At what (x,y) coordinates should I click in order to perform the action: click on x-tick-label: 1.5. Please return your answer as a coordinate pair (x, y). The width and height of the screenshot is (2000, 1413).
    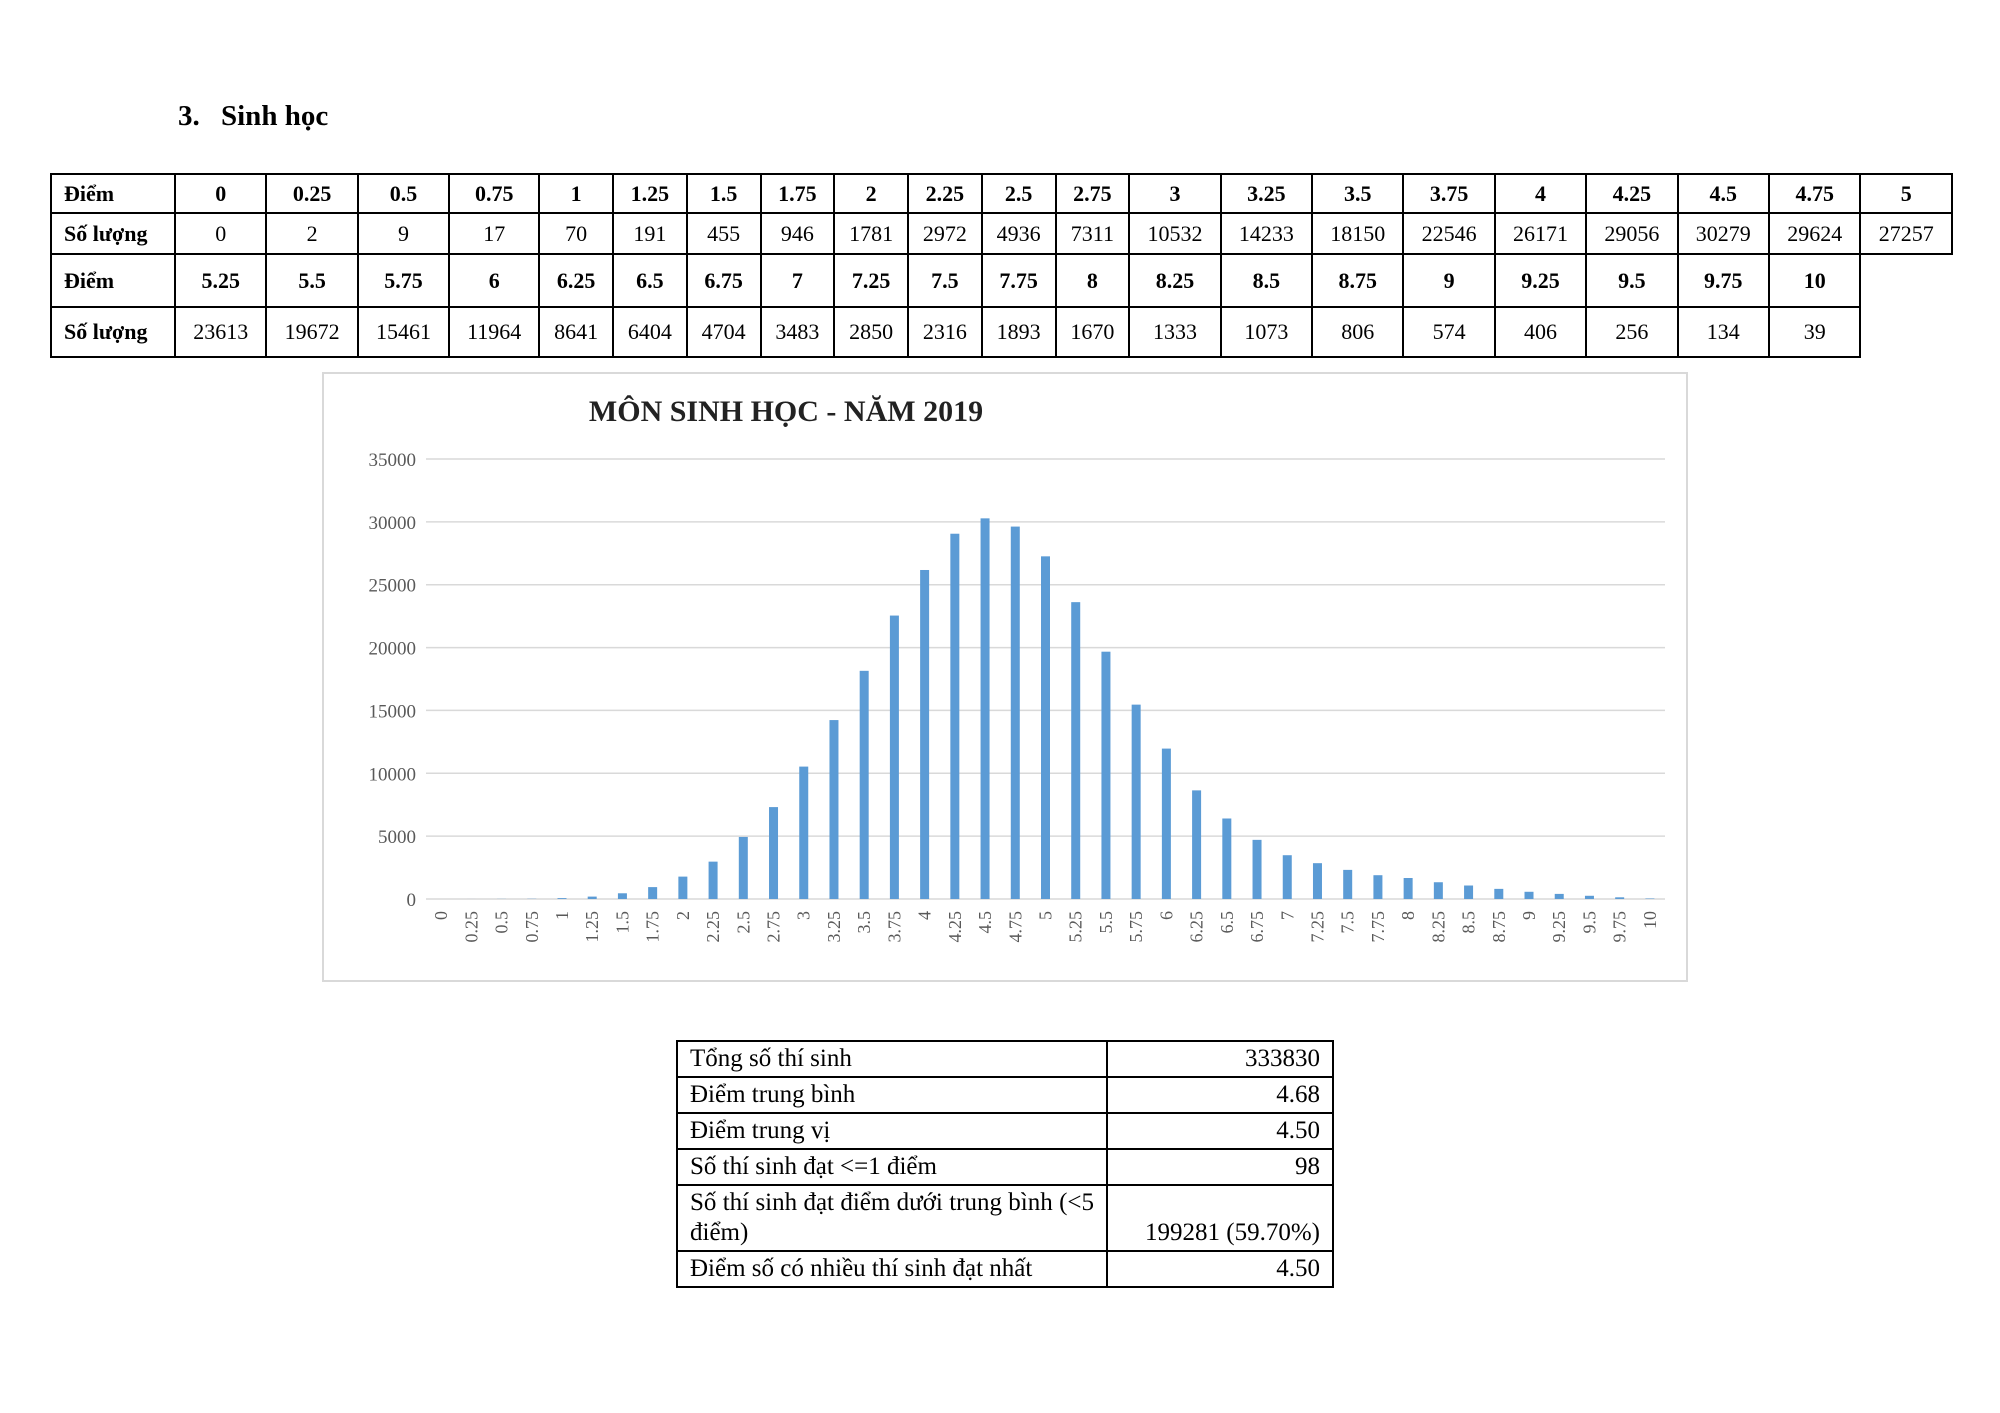
    Looking at the image, I should click on (622, 922).